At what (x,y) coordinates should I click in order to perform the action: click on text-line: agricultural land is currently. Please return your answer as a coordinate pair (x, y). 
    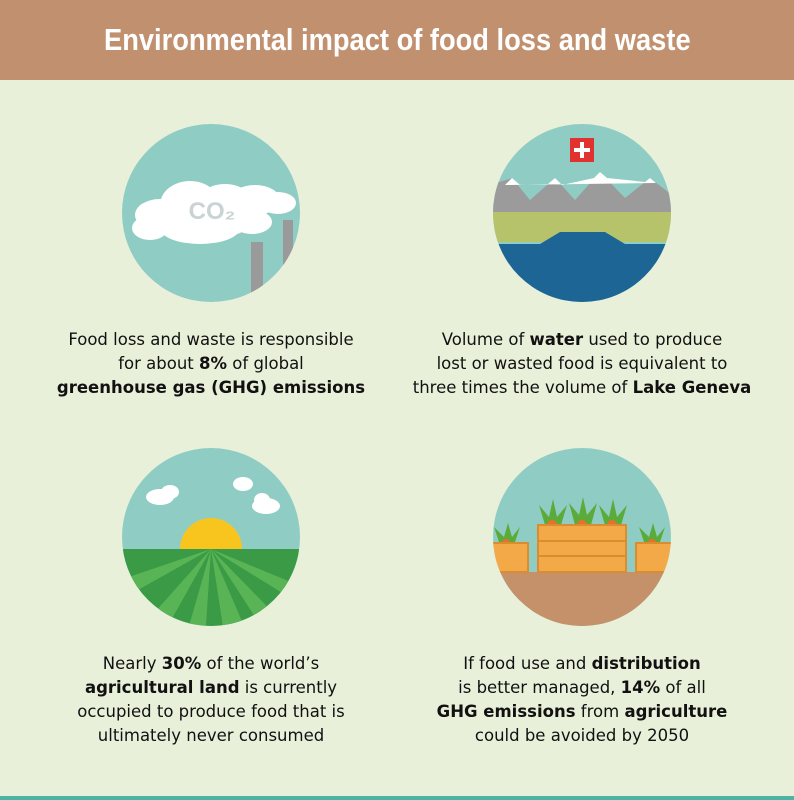
    Looking at the image, I should click on (211, 688).